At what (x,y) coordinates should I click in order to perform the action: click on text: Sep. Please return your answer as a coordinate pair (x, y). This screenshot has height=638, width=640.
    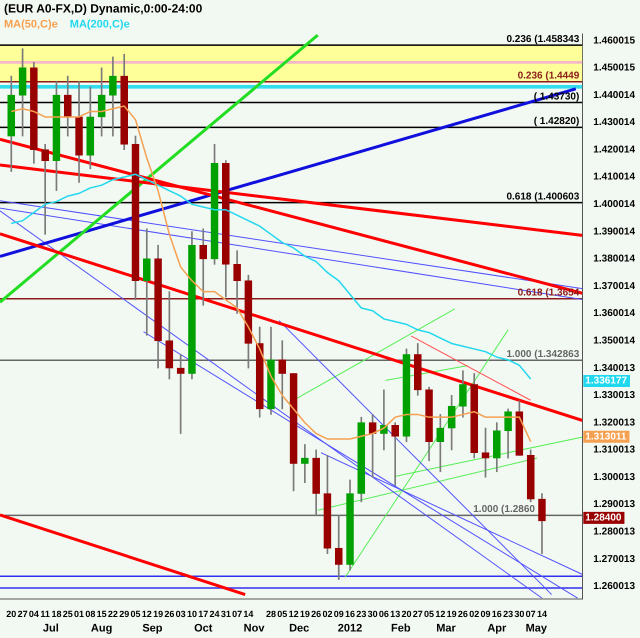
    Looking at the image, I should click on (152, 628).